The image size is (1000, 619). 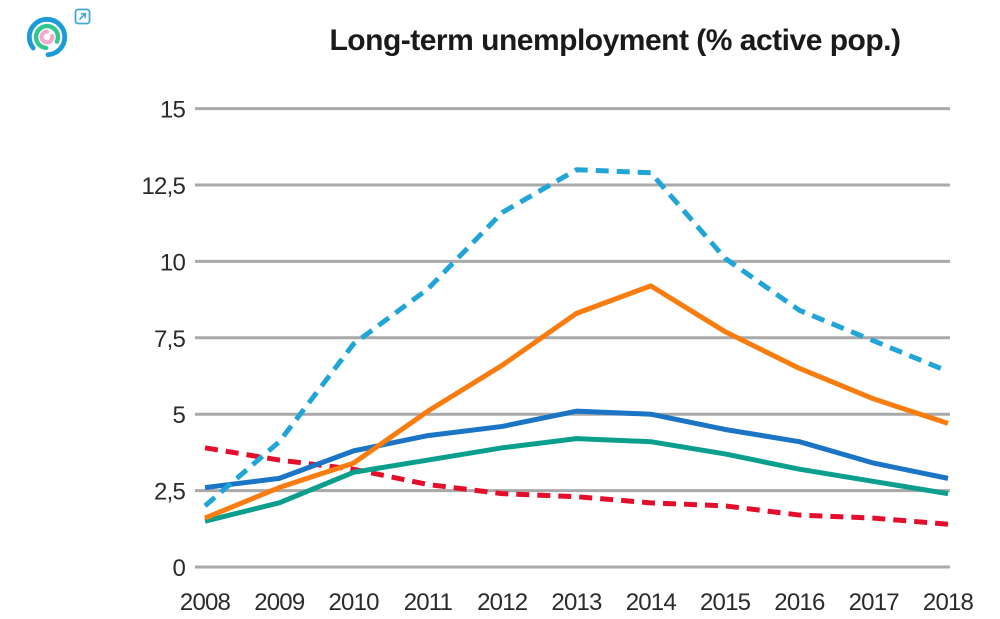 I want to click on series-teal-line, so click(x=576, y=480).